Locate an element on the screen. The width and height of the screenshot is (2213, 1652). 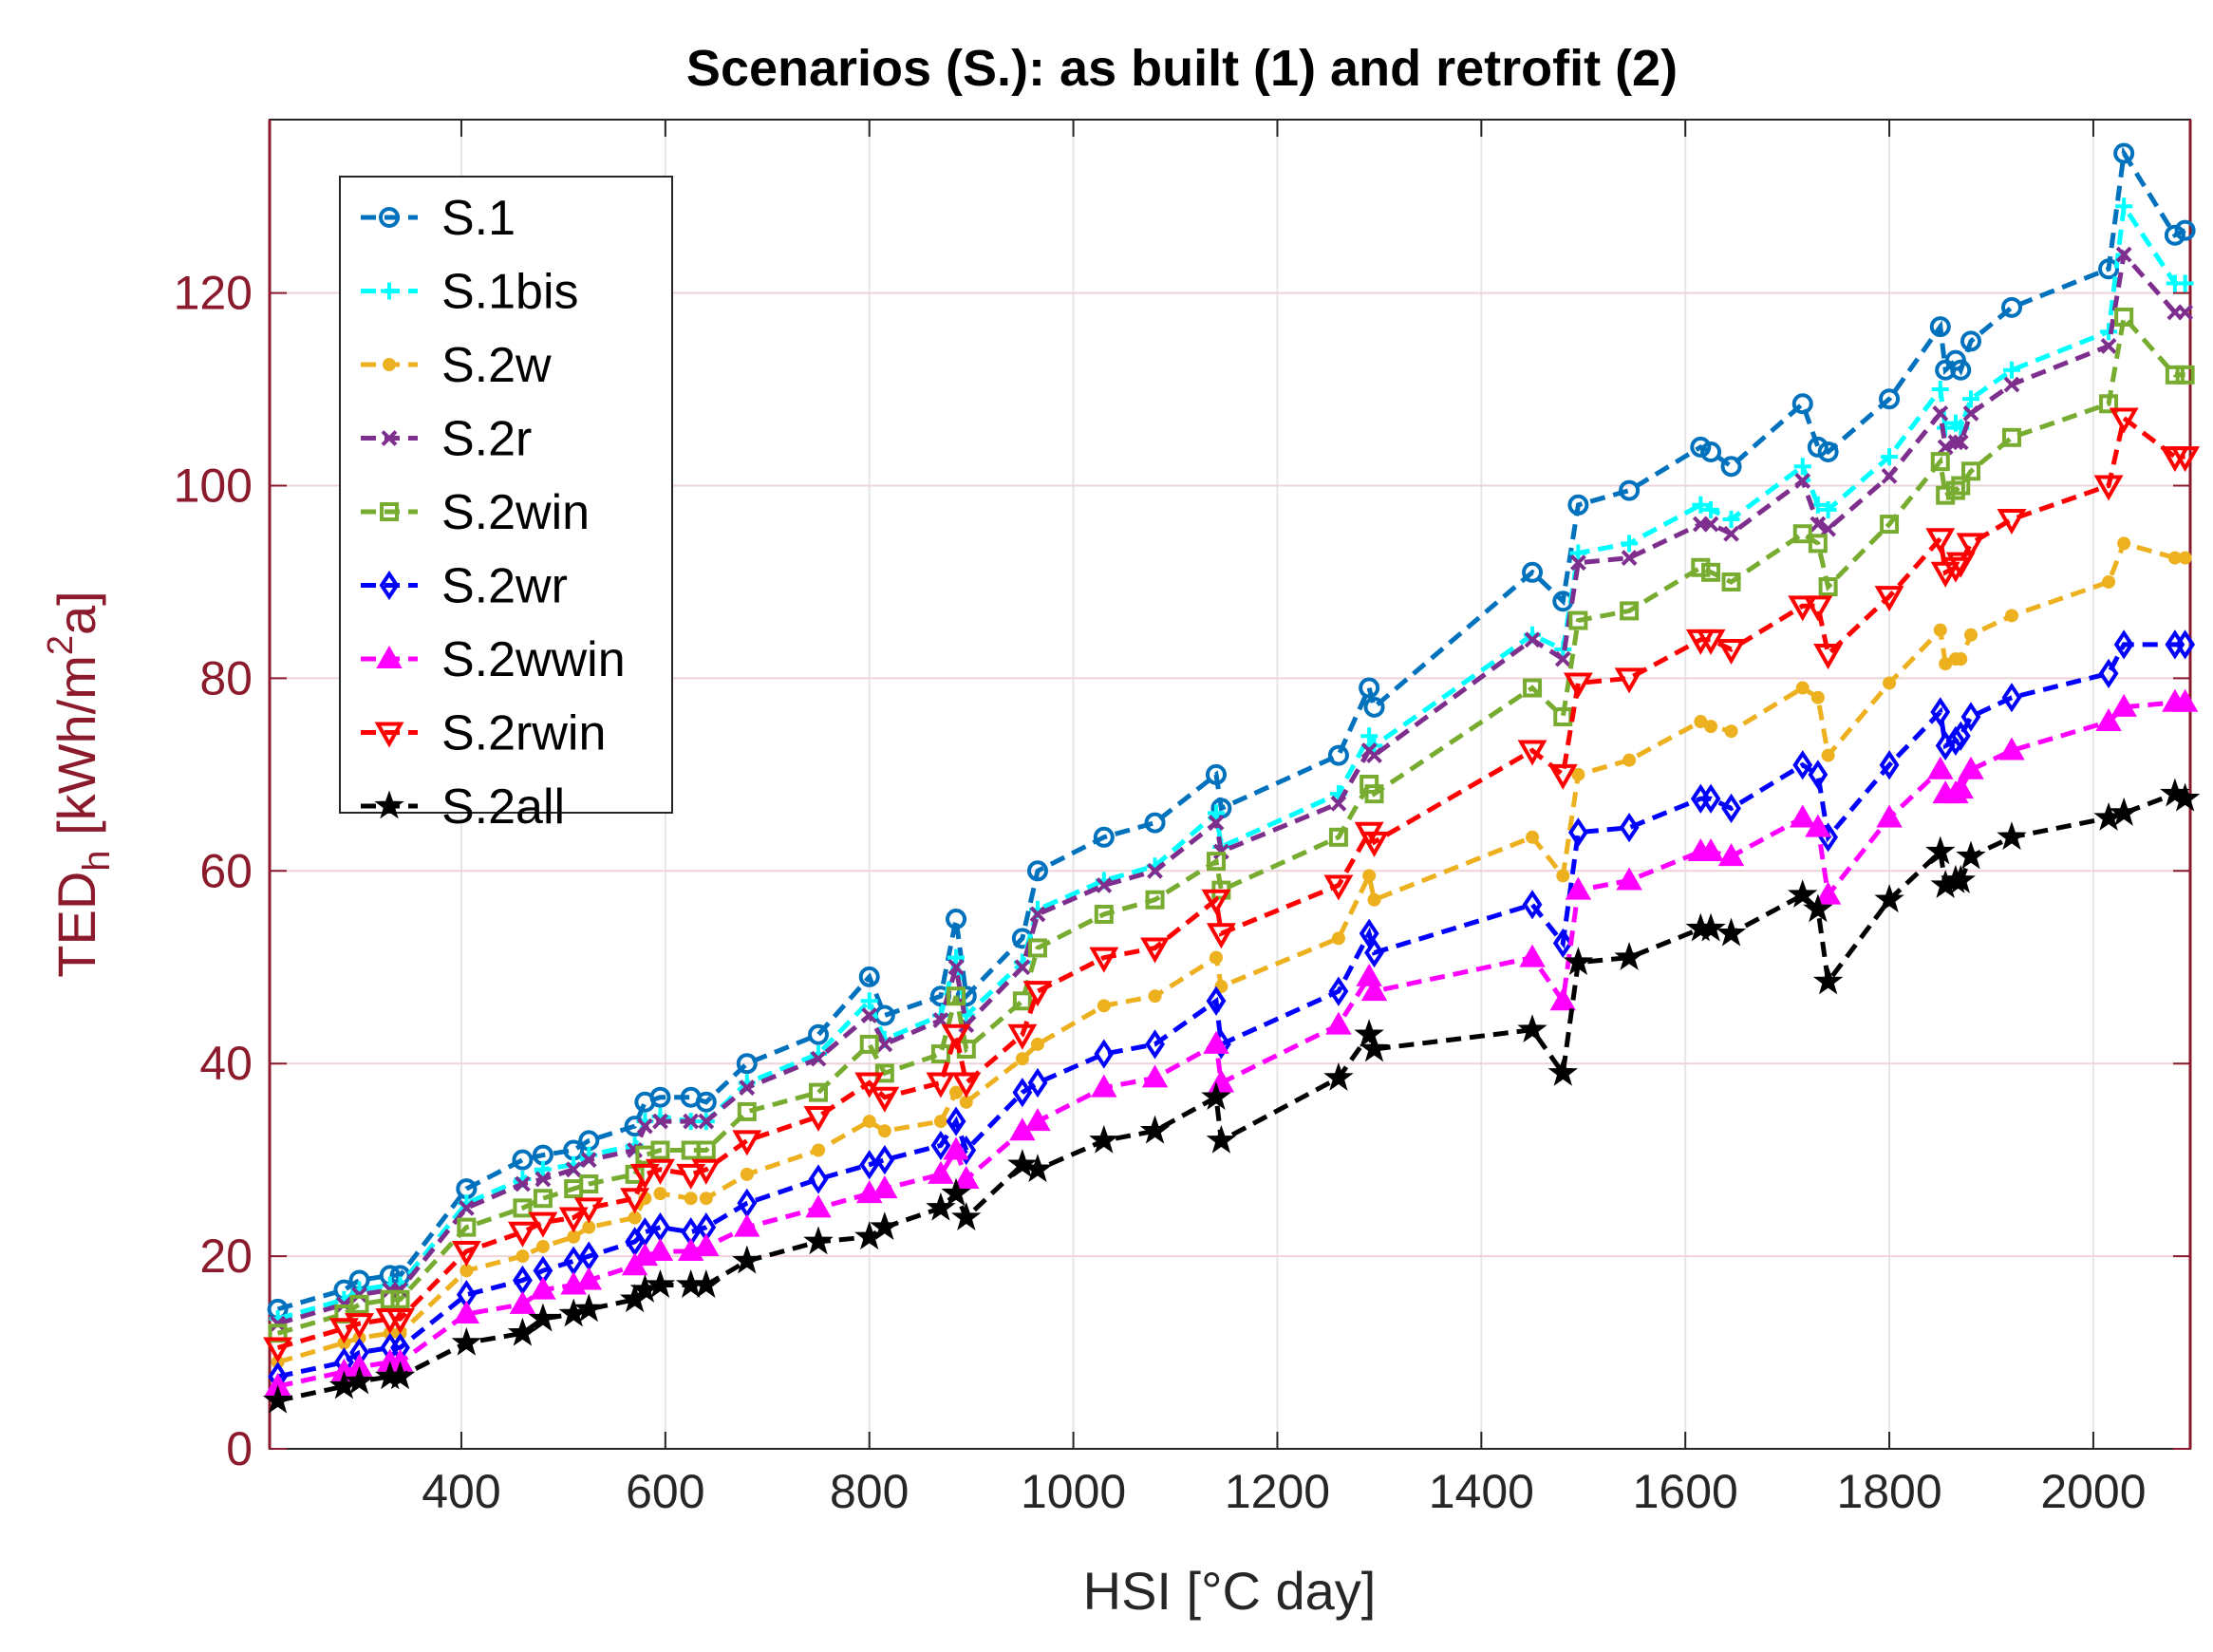
y-tick-label: 0 is located at coordinates (240, 1448).